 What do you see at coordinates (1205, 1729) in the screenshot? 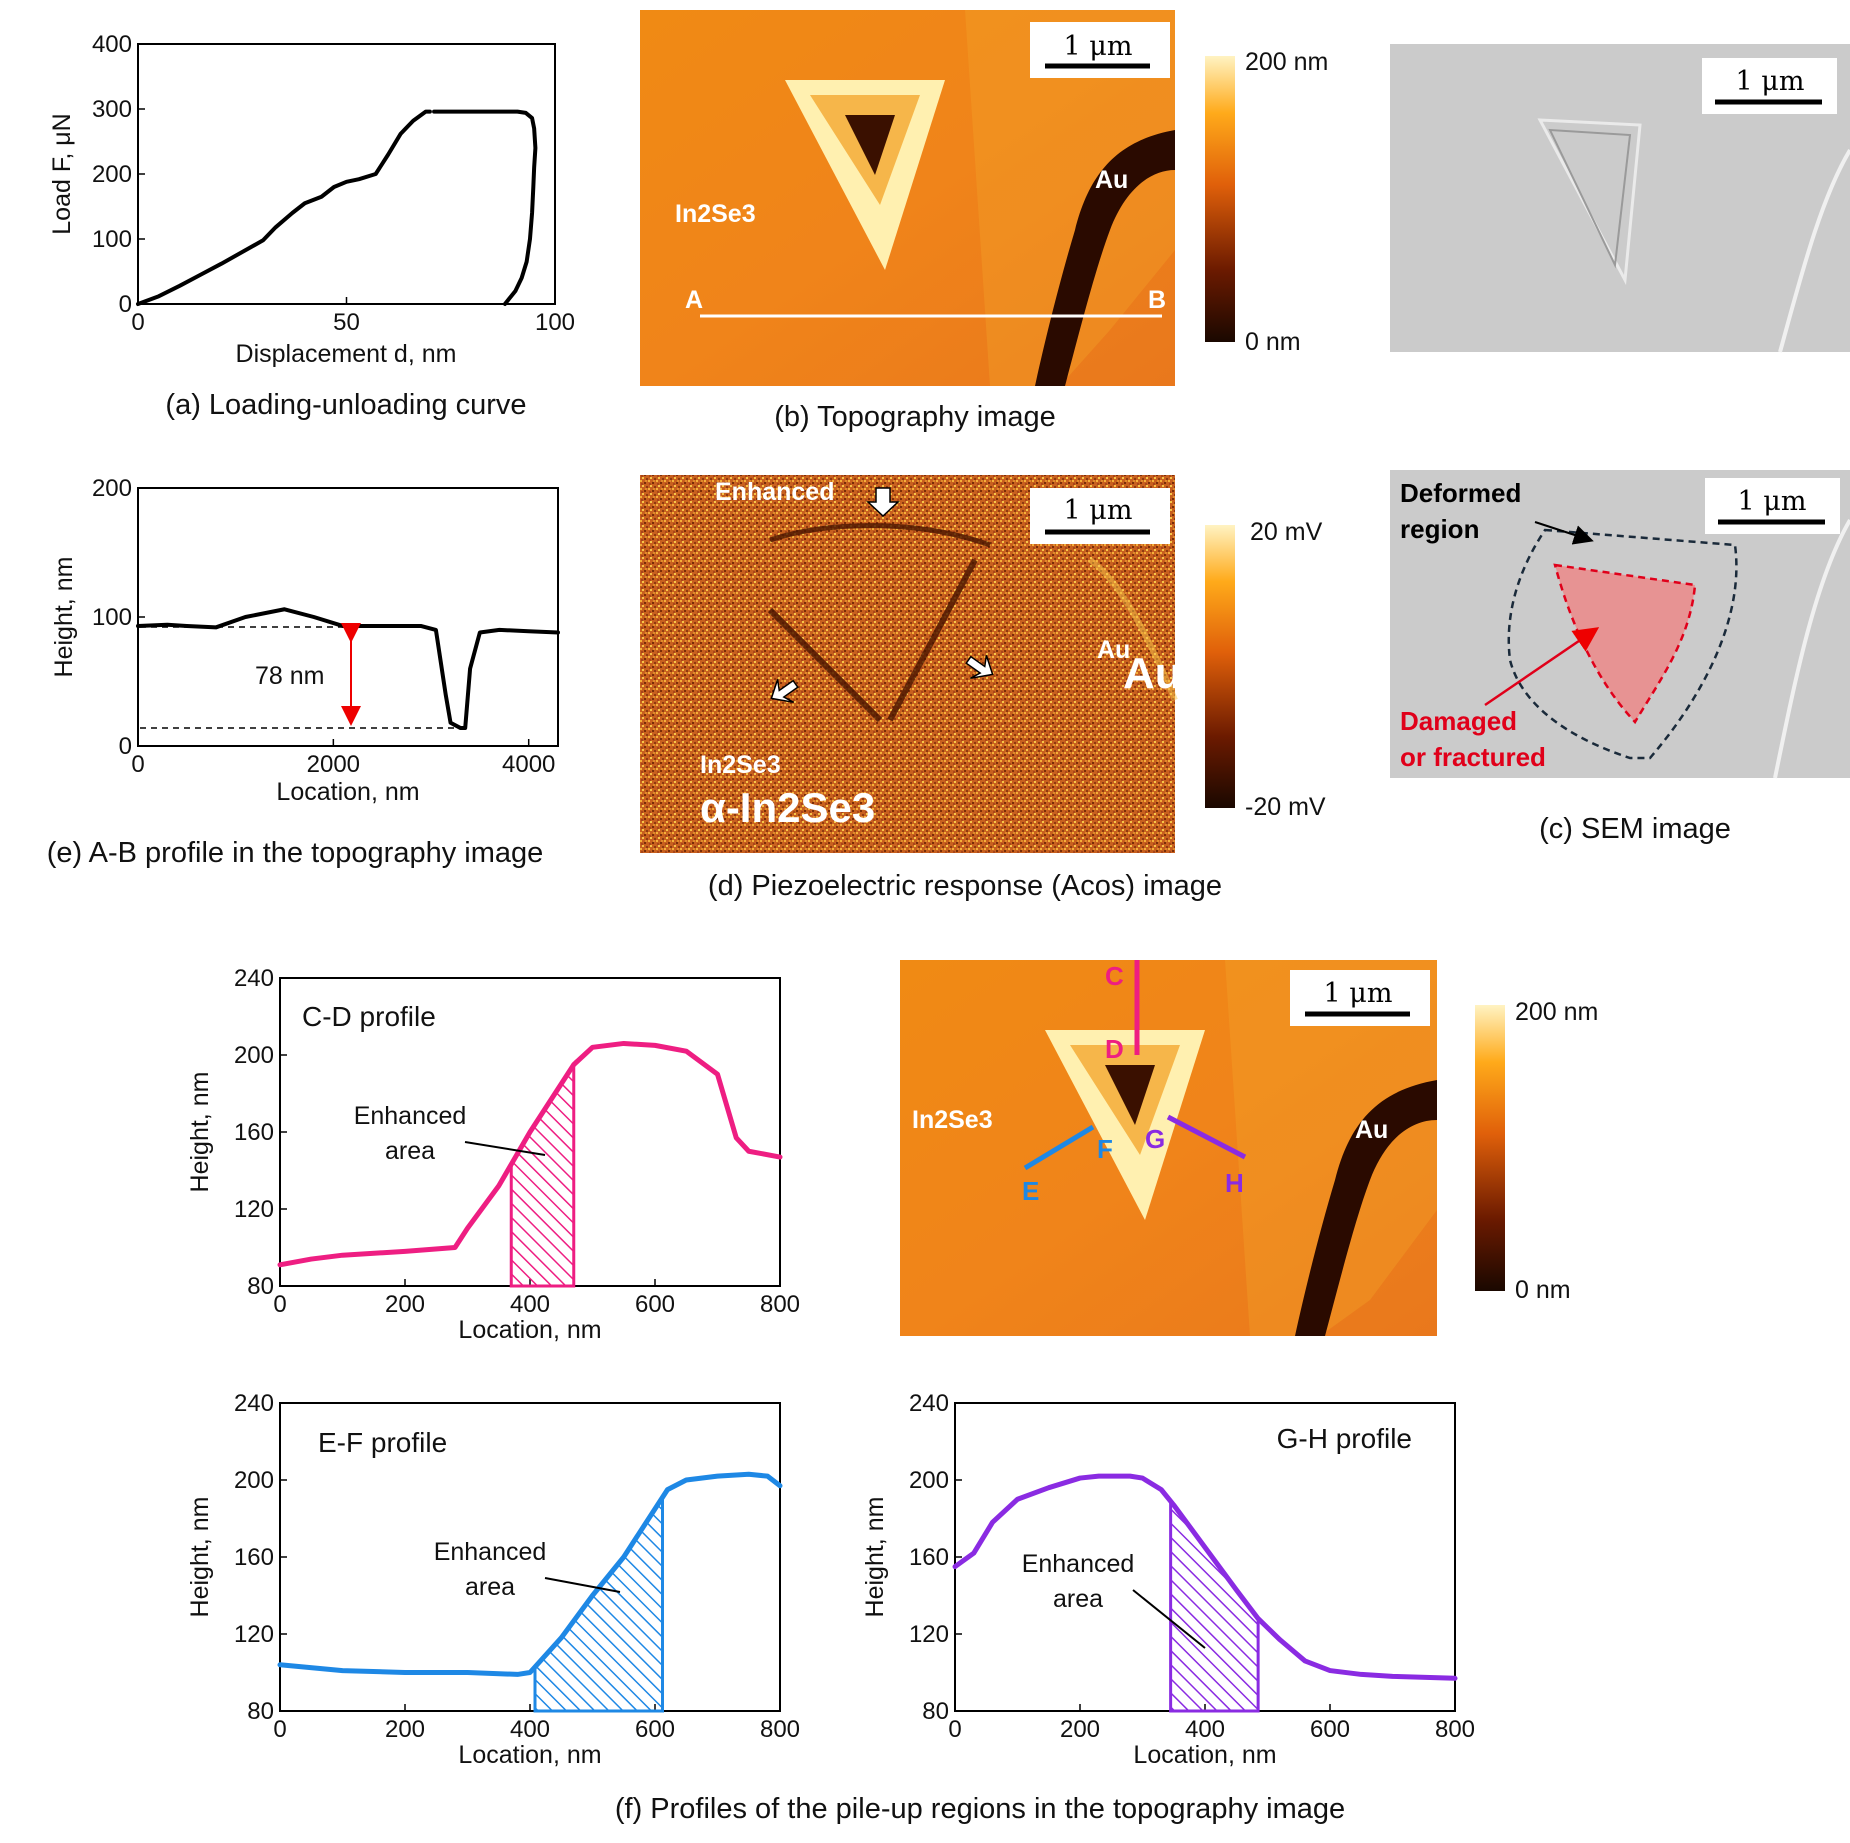
I see `profiles.gh-xtick-label: 400` at bounding box center [1205, 1729].